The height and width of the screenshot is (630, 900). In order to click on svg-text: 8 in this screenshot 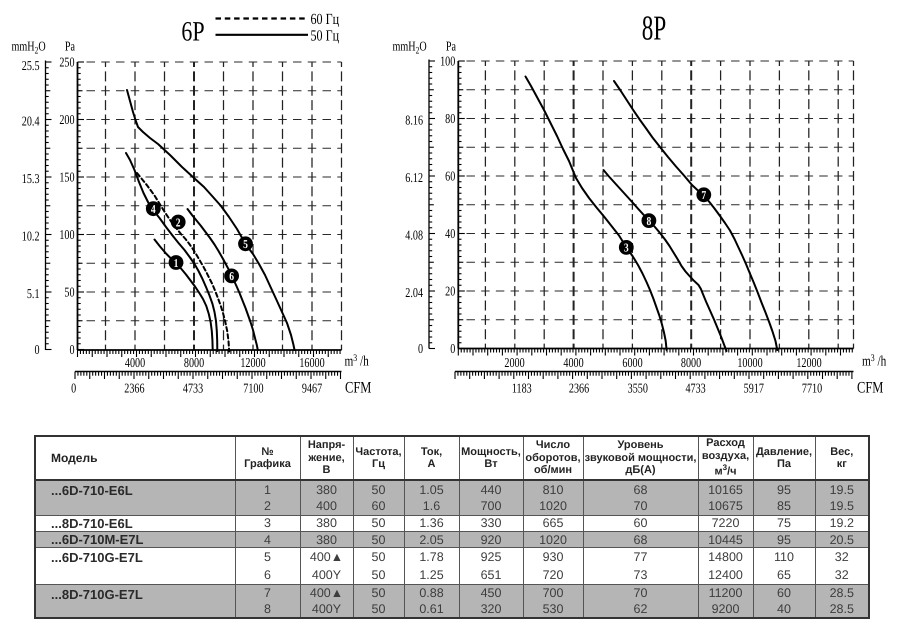, I will do `click(649, 221)`.